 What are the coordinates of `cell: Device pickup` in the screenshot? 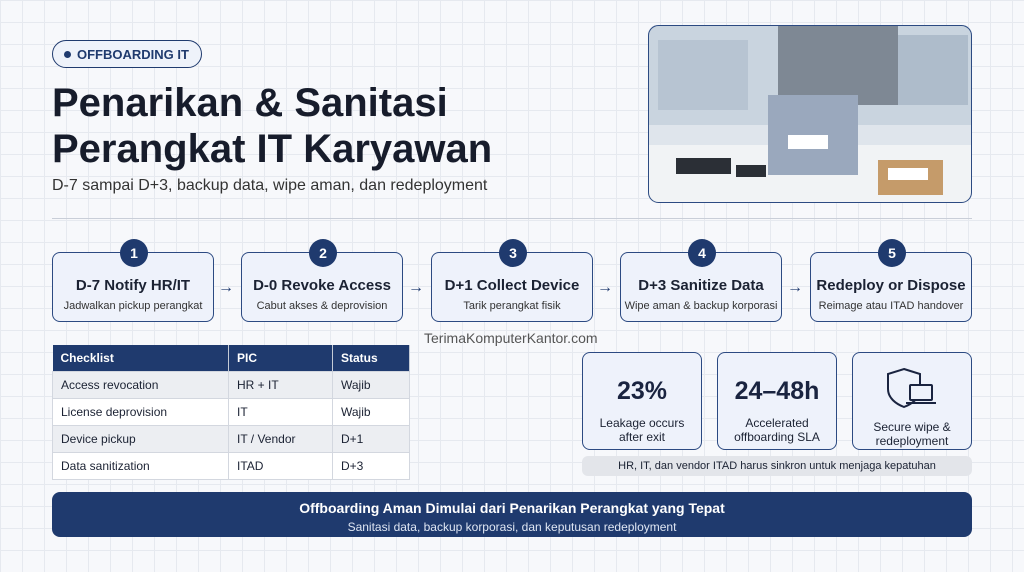 It's located at (140, 438).